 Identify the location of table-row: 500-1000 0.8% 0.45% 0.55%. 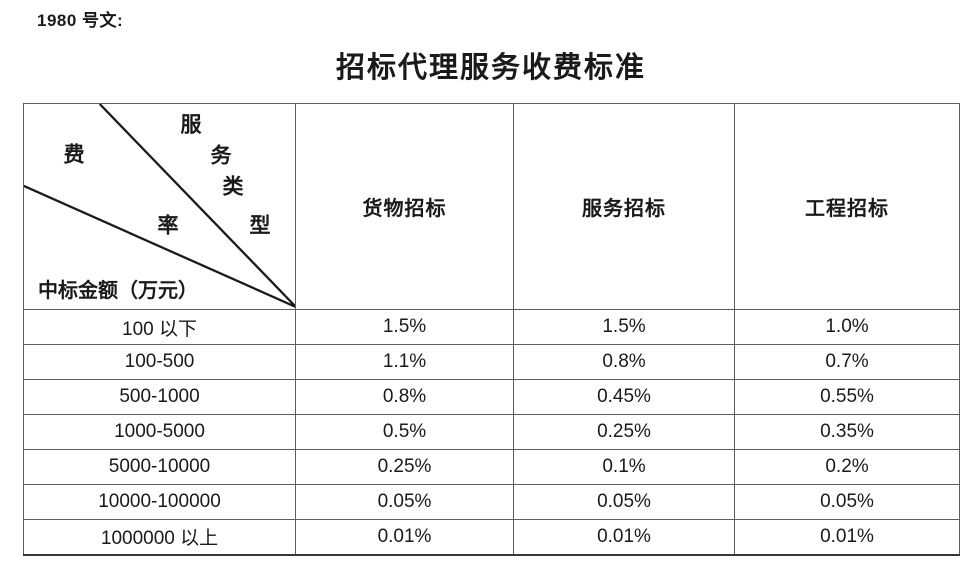
(491, 397).